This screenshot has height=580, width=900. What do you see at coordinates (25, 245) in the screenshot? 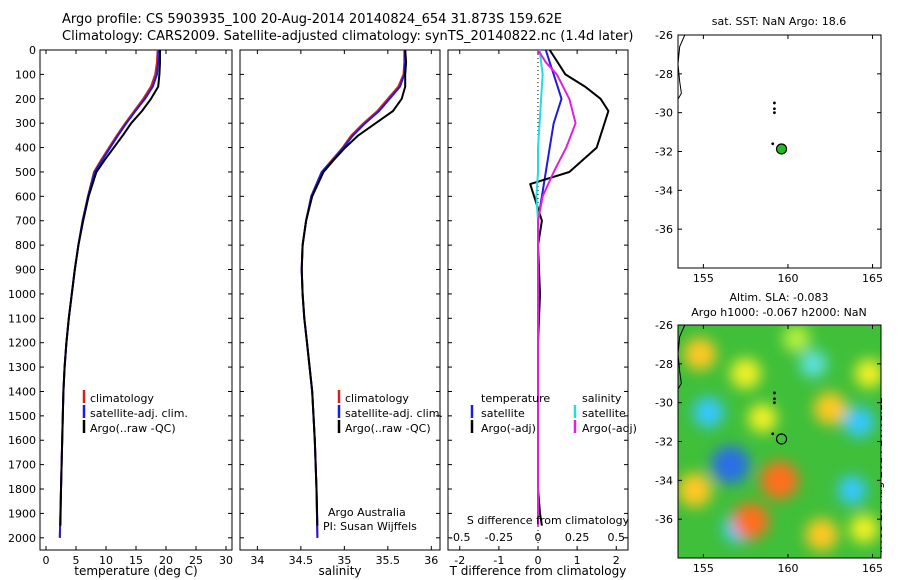
I see `y-tick-label: 800` at bounding box center [25, 245].